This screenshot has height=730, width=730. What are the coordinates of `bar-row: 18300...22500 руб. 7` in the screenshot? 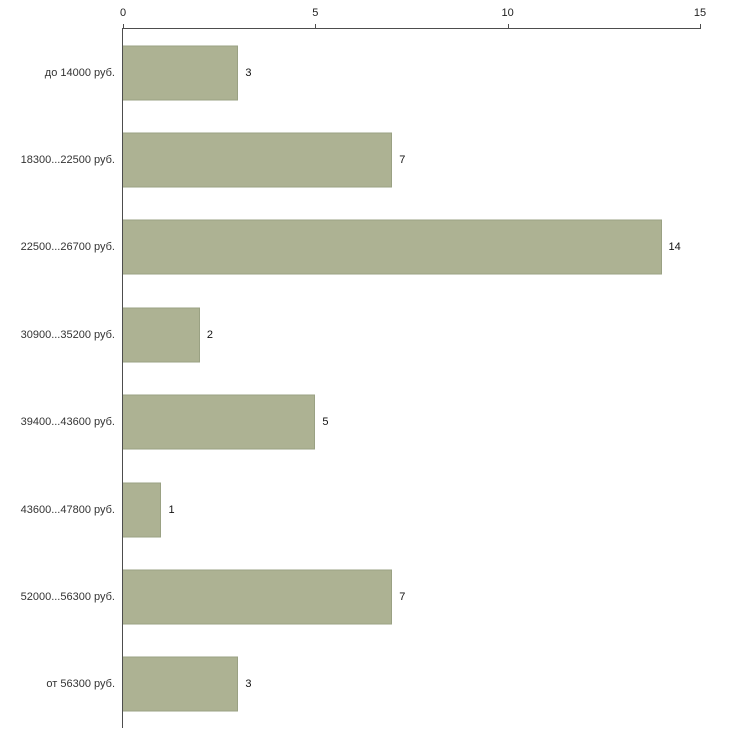 It's located at (360, 159).